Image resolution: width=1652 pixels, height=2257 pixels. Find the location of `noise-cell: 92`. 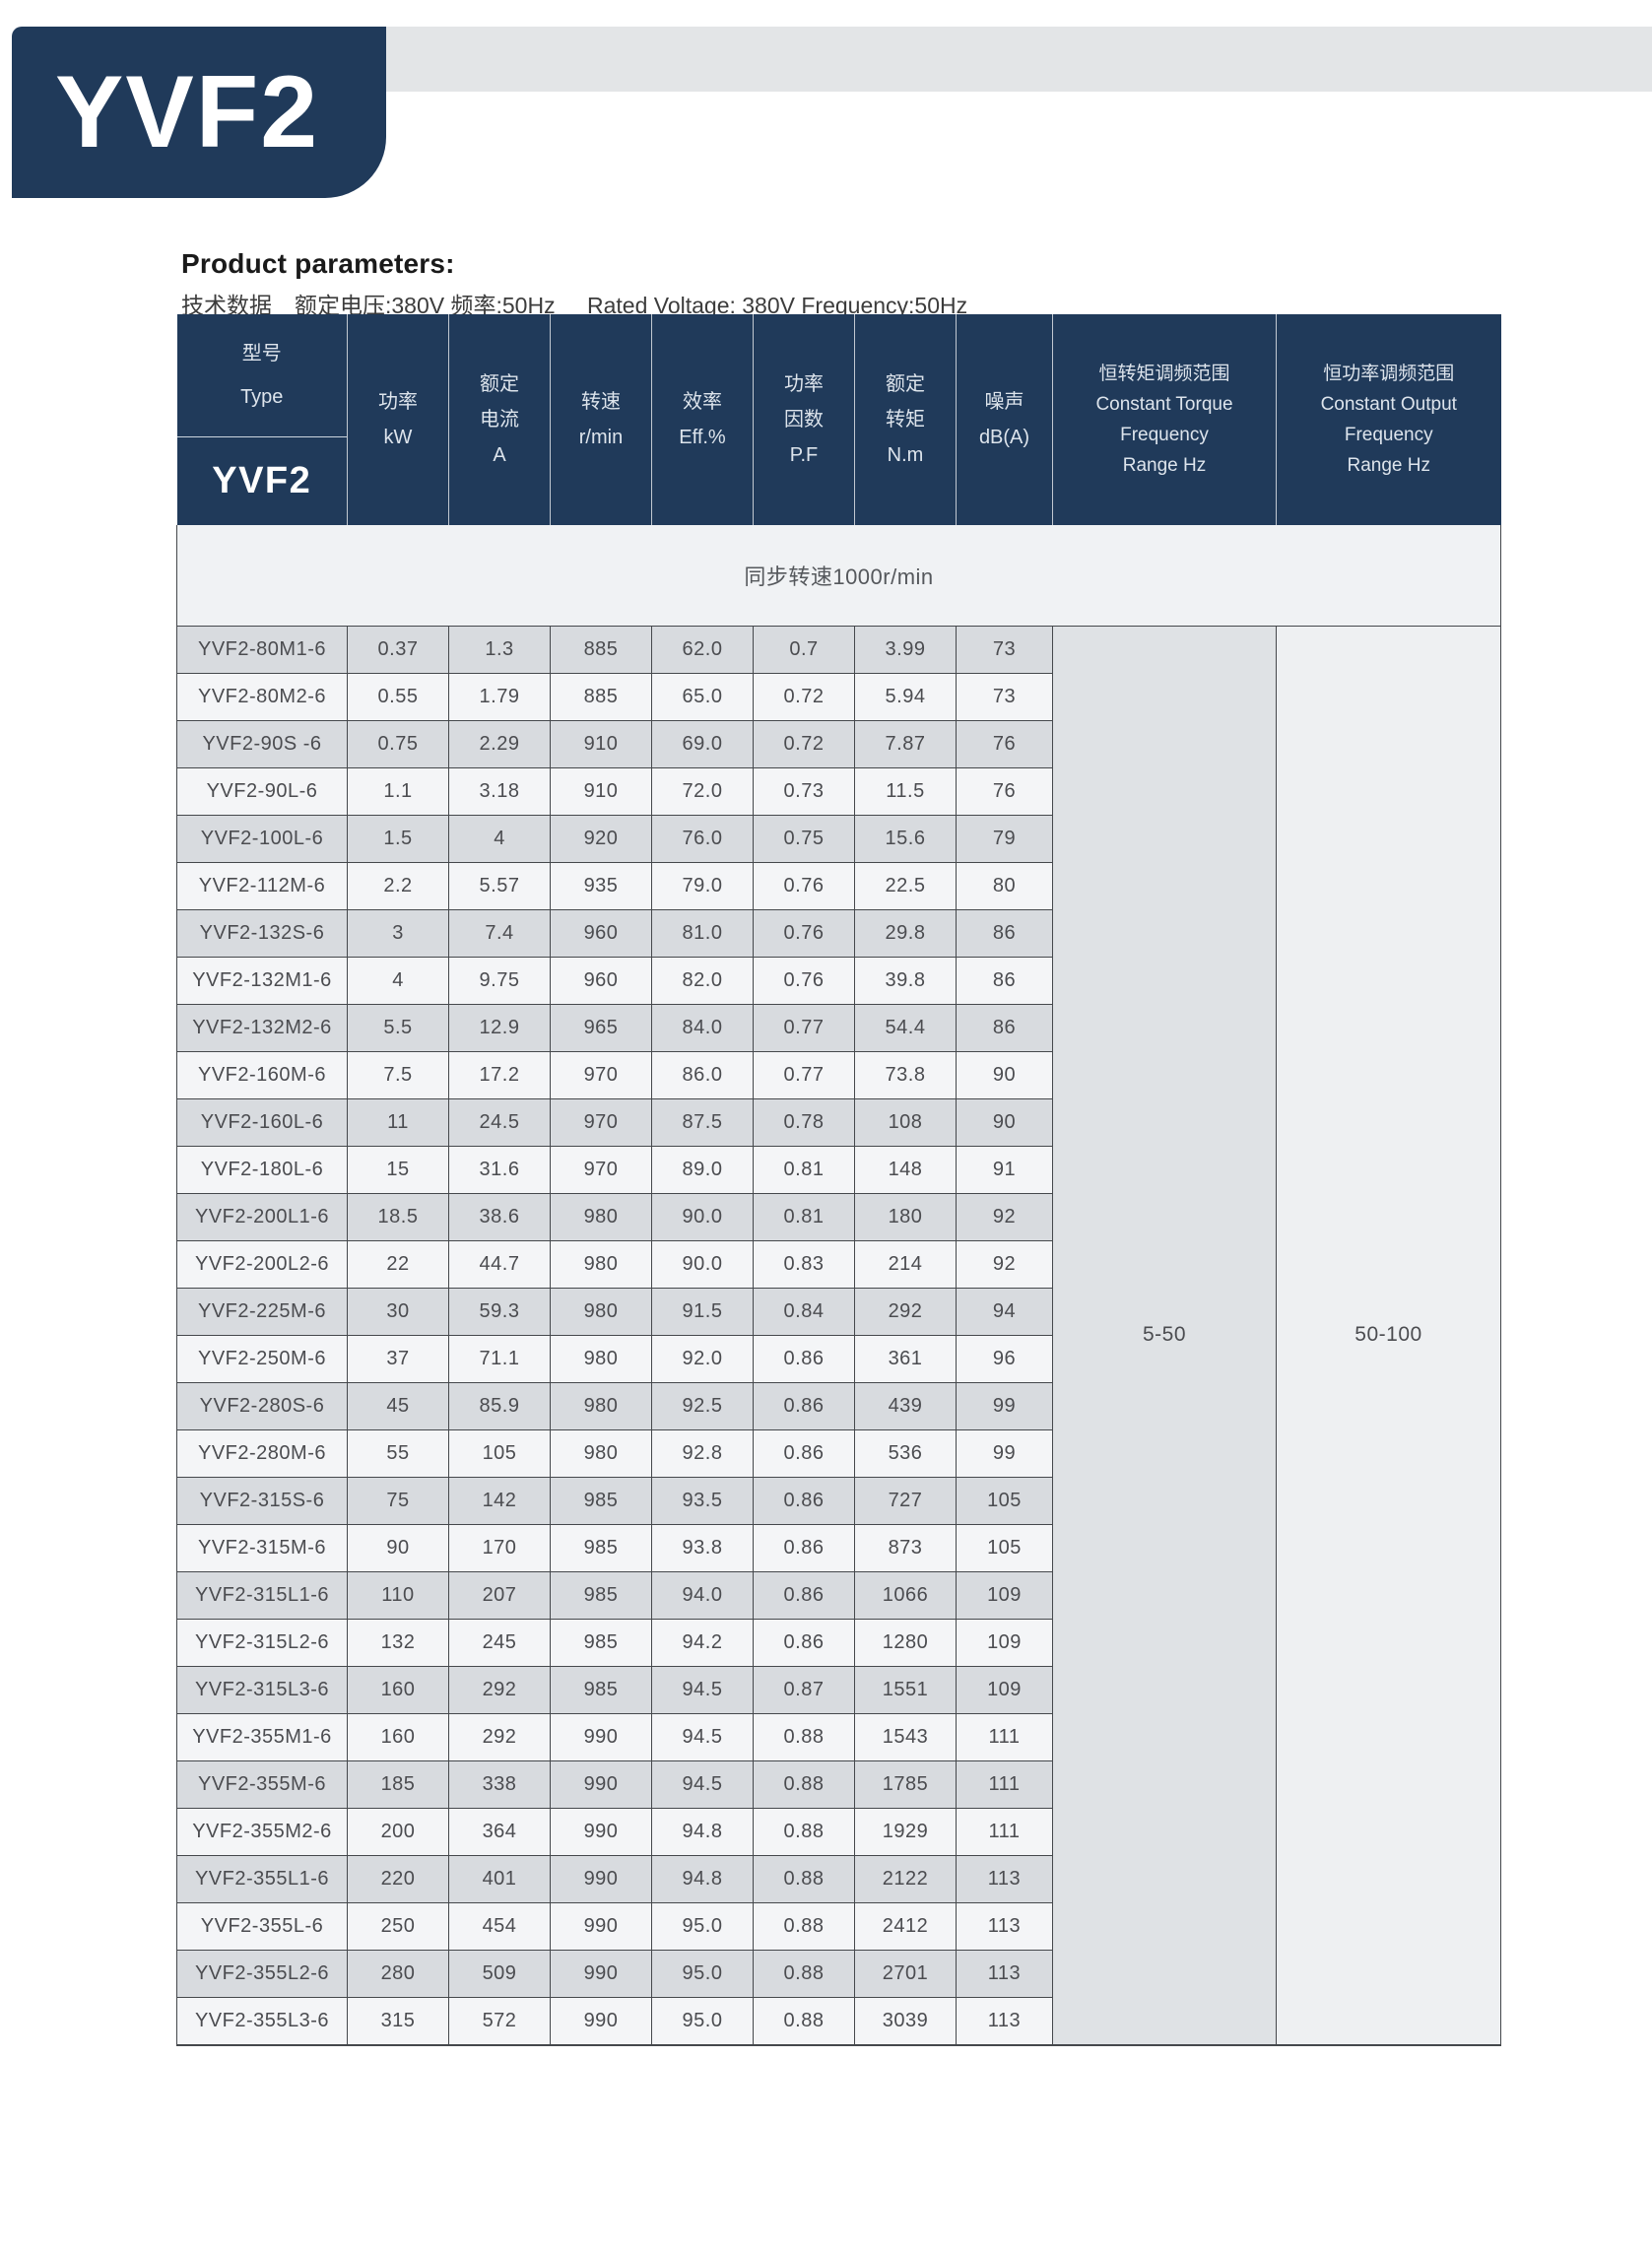

noise-cell: 92 is located at coordinates (1004, 1264).